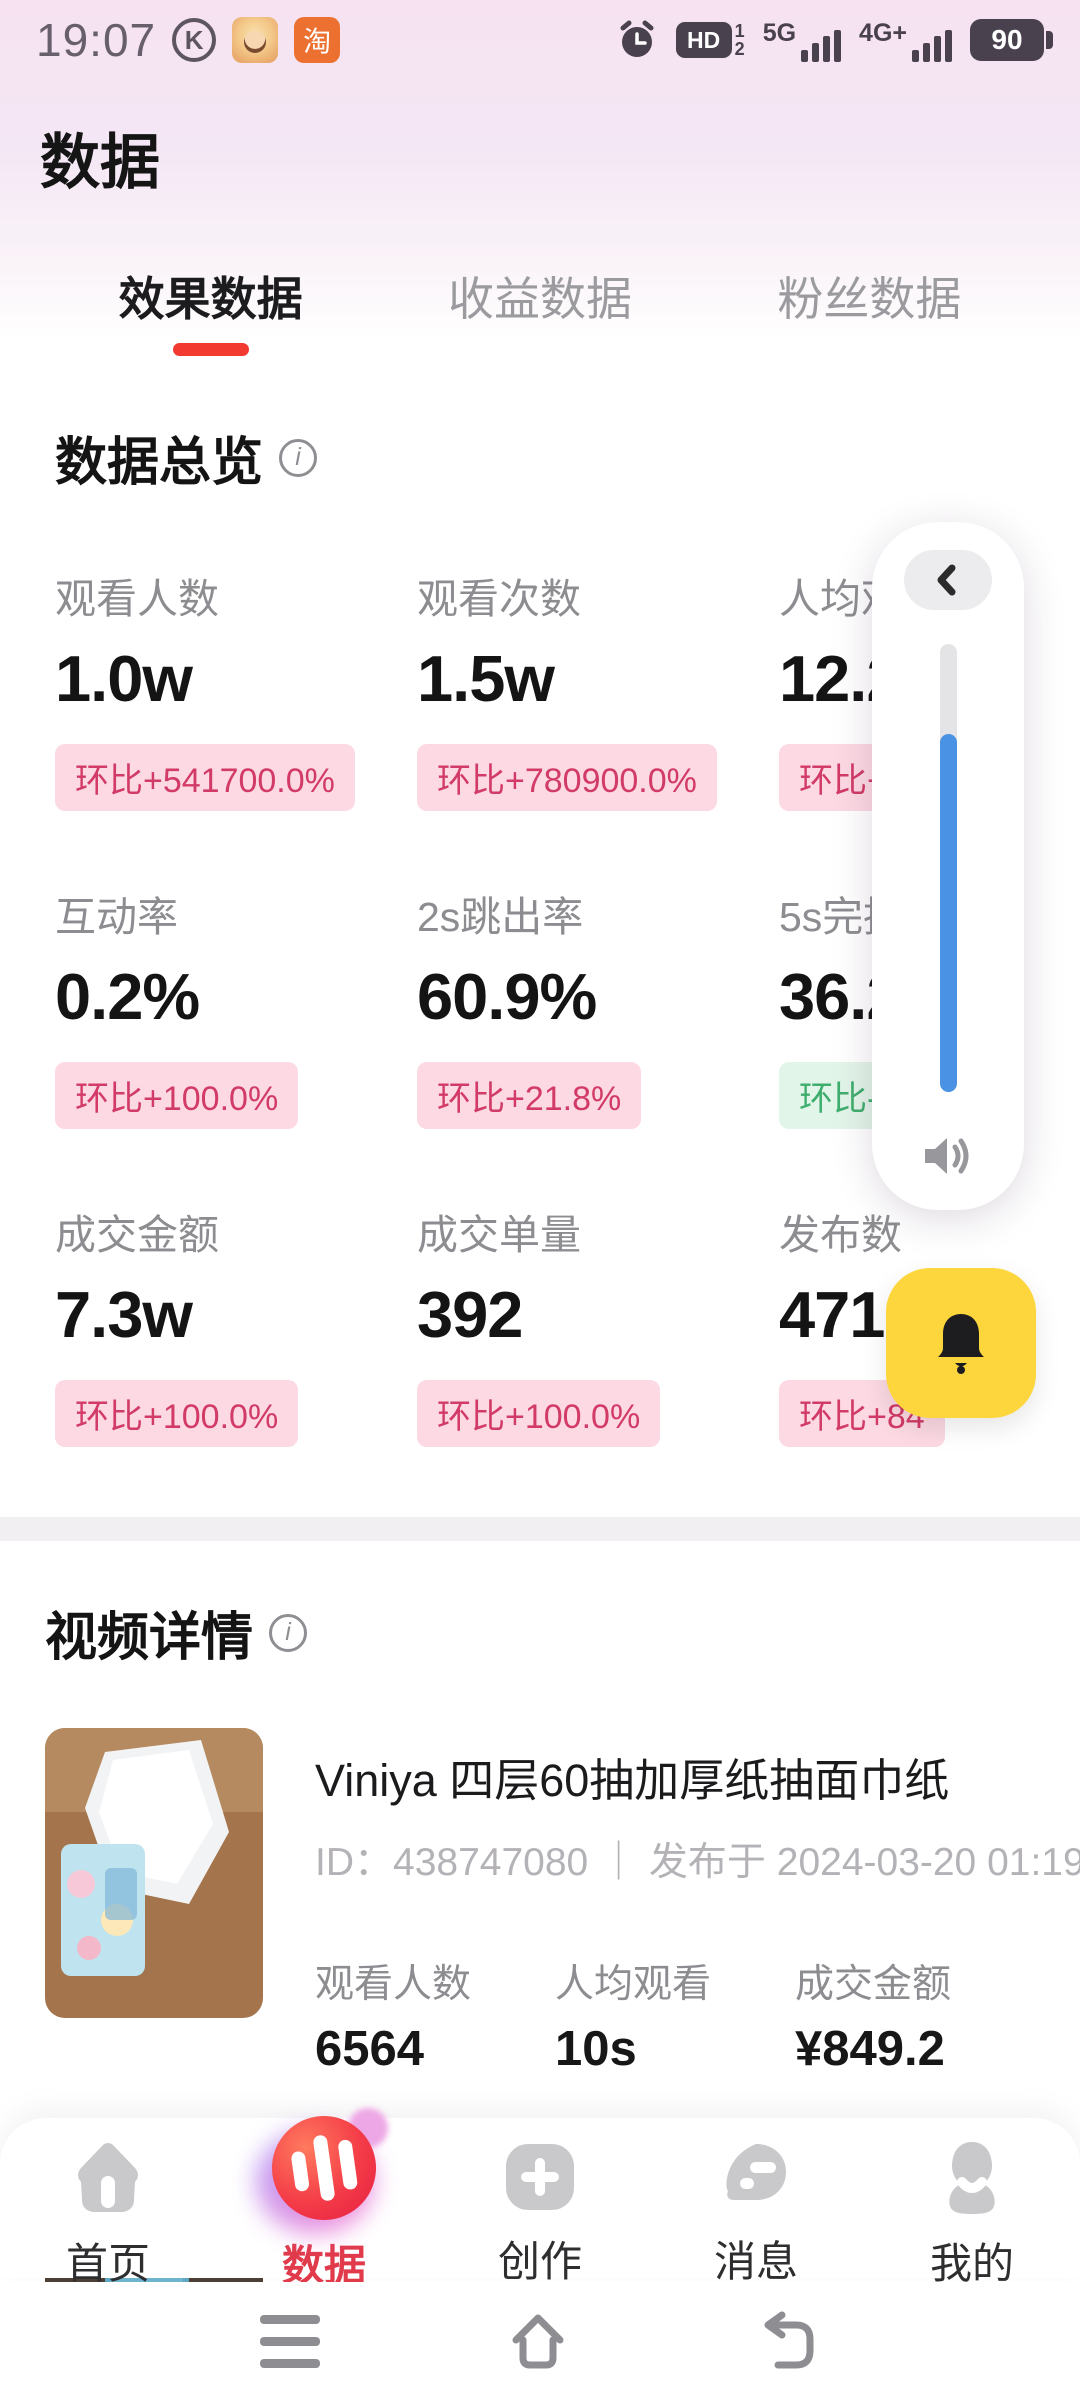 This screenshot has width=1080, height=2400. What do you see at coordinates (205, 777) in the screenshot?
I see `delta-badge: 环比+541700.0%` at bounding box center [205, 777].